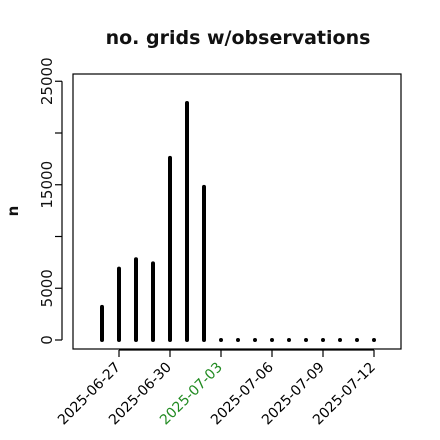 This screenshot has width=440, height=440. I want to click on y-tick-label: 25000, so click(47, 81).